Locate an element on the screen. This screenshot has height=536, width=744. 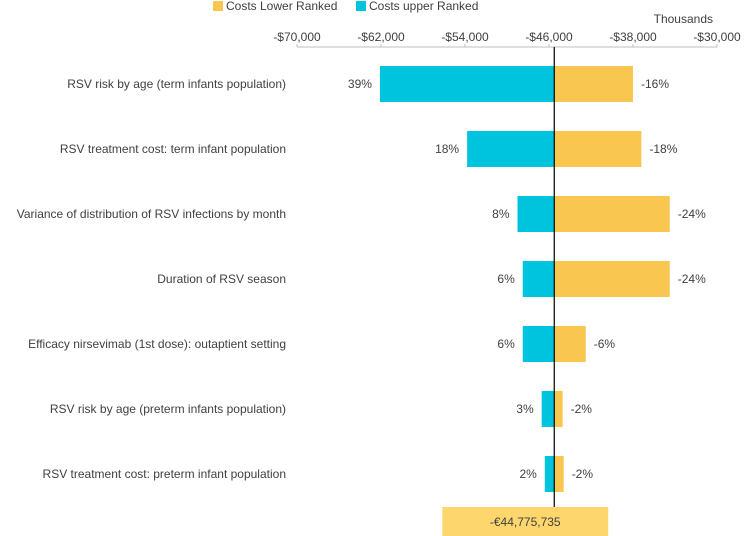
axis-unit-label: Thousands is located at coordinates (683, 19).